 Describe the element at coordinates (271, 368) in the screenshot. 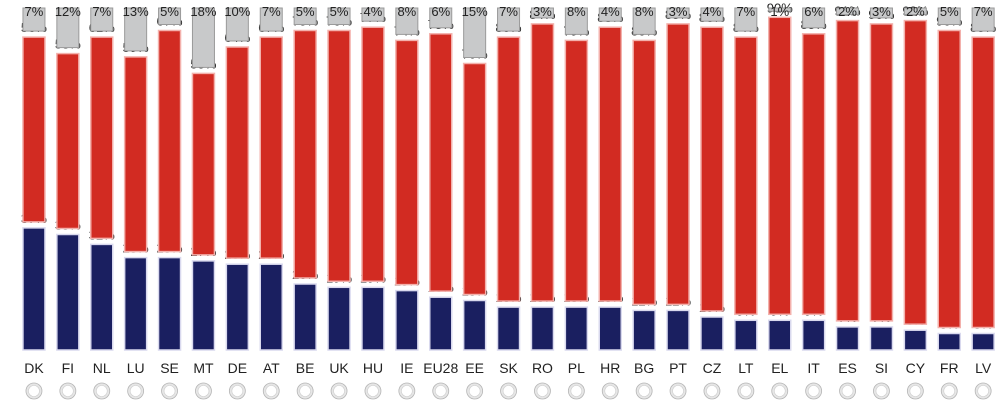

I see `category-label: AT` at that location.